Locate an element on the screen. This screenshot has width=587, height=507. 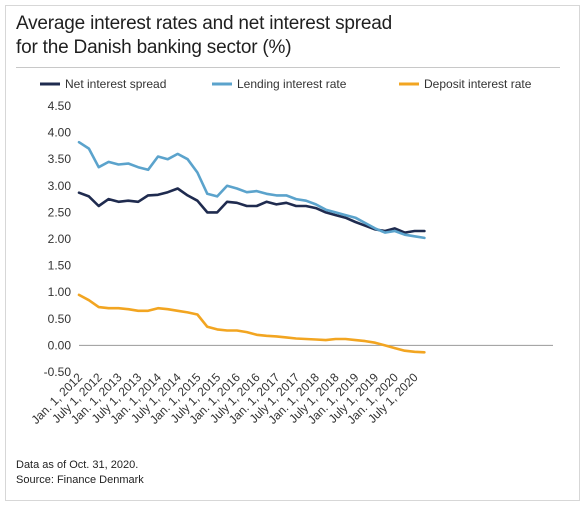
y-tick-label: 4.50 is located at coordinates (60, 106).